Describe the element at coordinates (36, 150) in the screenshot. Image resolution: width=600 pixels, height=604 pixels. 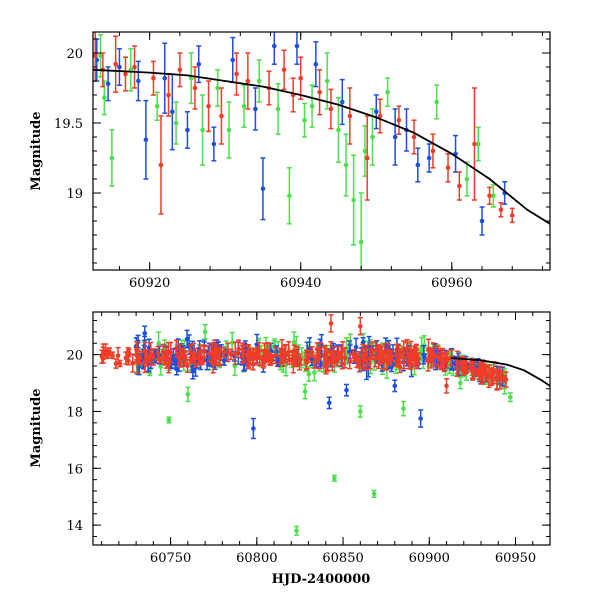
I see `top-y-axis-label: Magnitude` at that location.